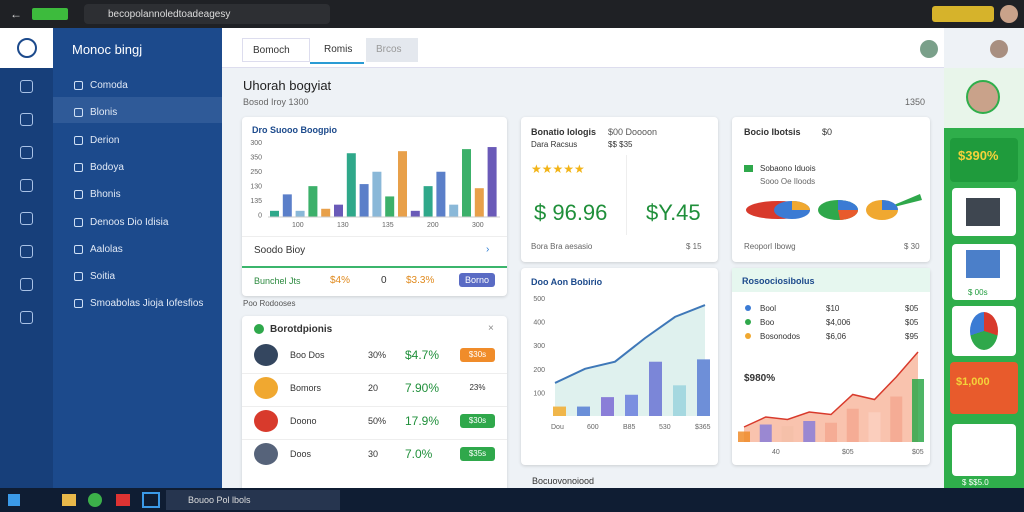  What do you see at coordinates (109, 85) in the screenshot?
I see `sidebar-item: Comoda` at bounding box center [109, 85].